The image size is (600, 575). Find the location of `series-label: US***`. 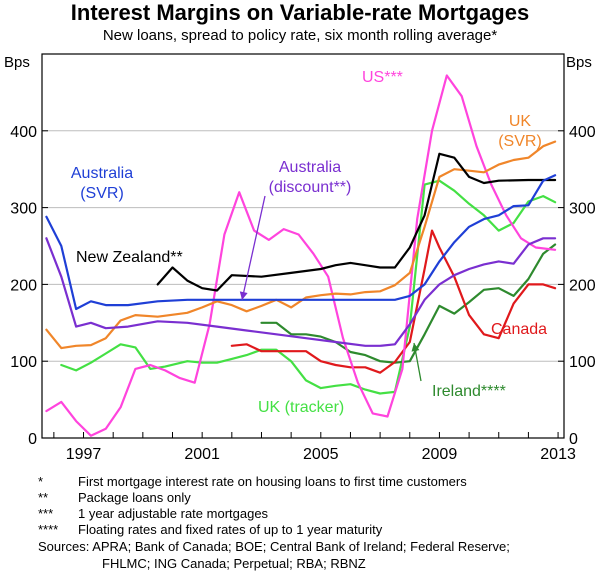

series-label: US*** is located at coordinates (382, 77).